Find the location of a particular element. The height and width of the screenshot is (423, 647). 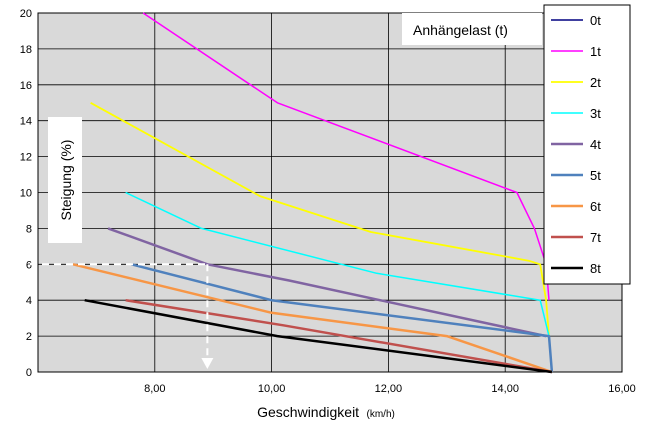

y-tick-label: 0 is located at coordinates (29, 373).